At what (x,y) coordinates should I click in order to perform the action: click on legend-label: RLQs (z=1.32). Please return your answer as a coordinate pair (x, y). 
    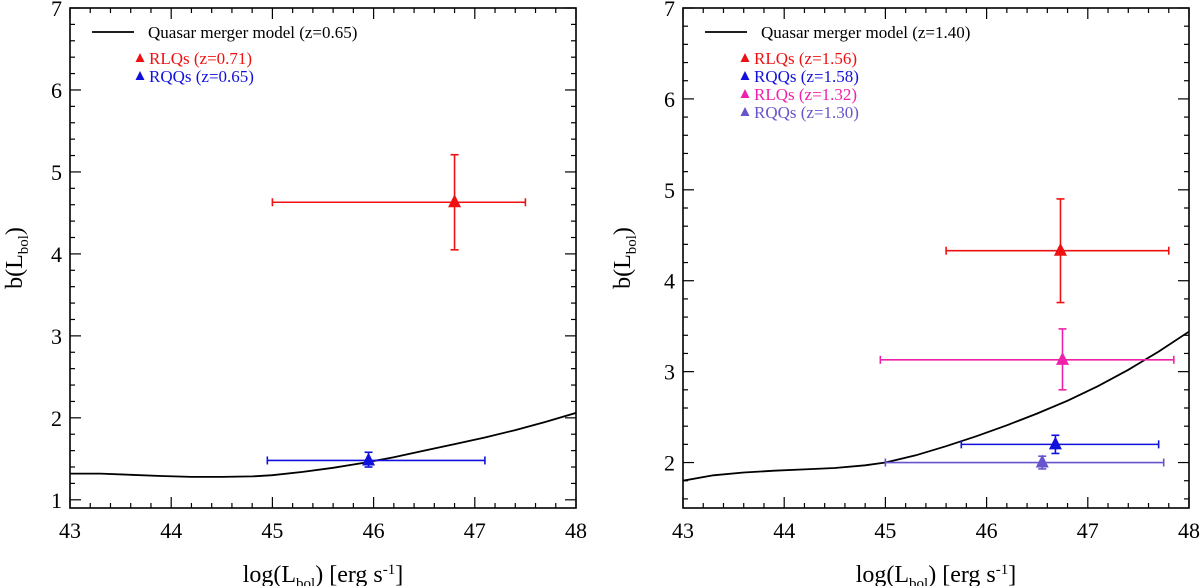
    Looking at the image, I should click on (805, 94).